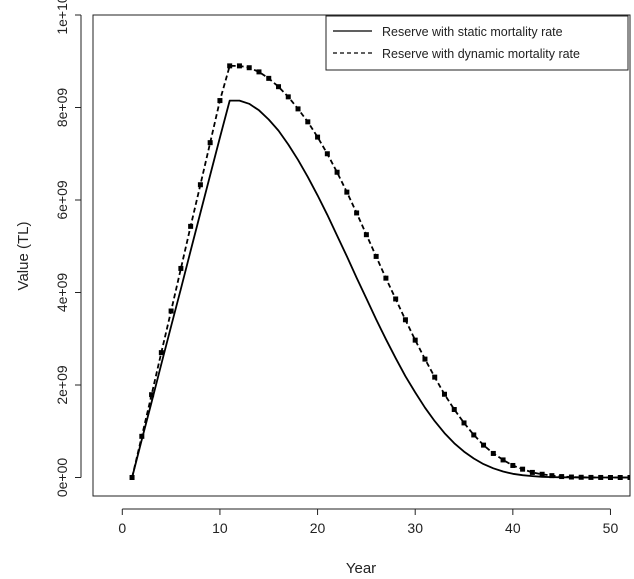 This screenshot has height=579, width=634. What do you see at coordinates (62, 17) in the screenshot?
I see `y-tick-label: 1e+10` at bounding box center [62, 17].